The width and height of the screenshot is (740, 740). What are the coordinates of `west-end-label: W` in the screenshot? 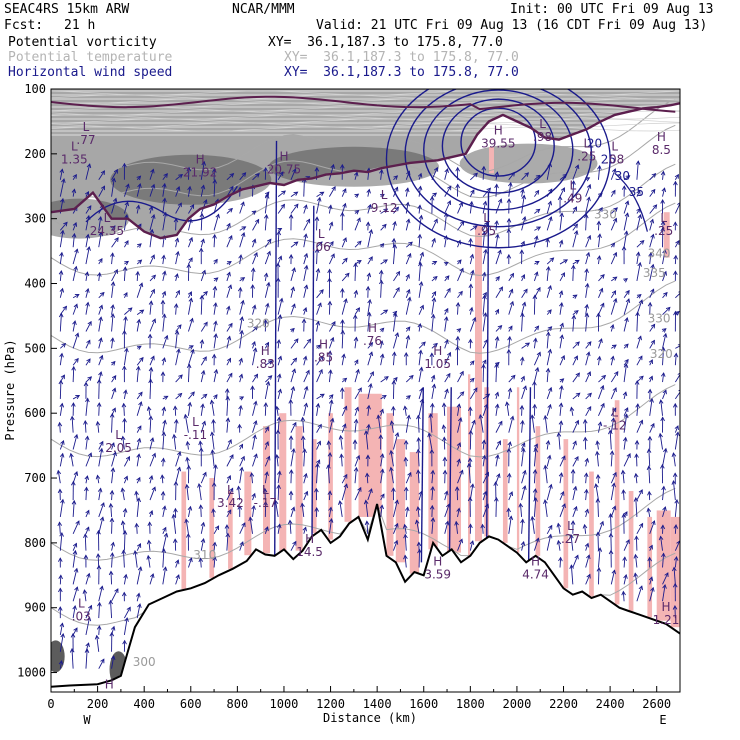 It's located at (87, 720).